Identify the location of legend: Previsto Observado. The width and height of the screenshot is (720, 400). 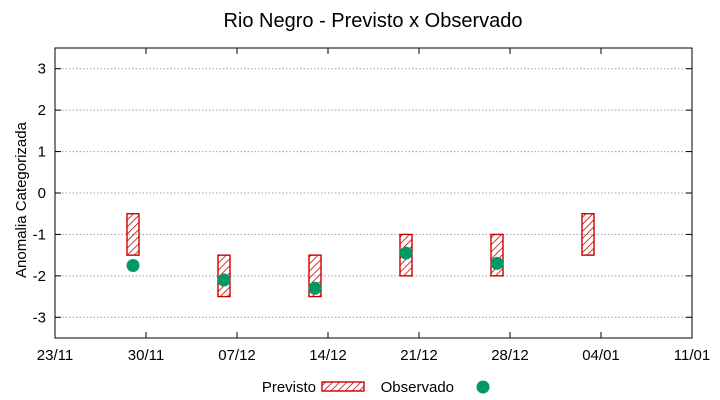
(376, 387).